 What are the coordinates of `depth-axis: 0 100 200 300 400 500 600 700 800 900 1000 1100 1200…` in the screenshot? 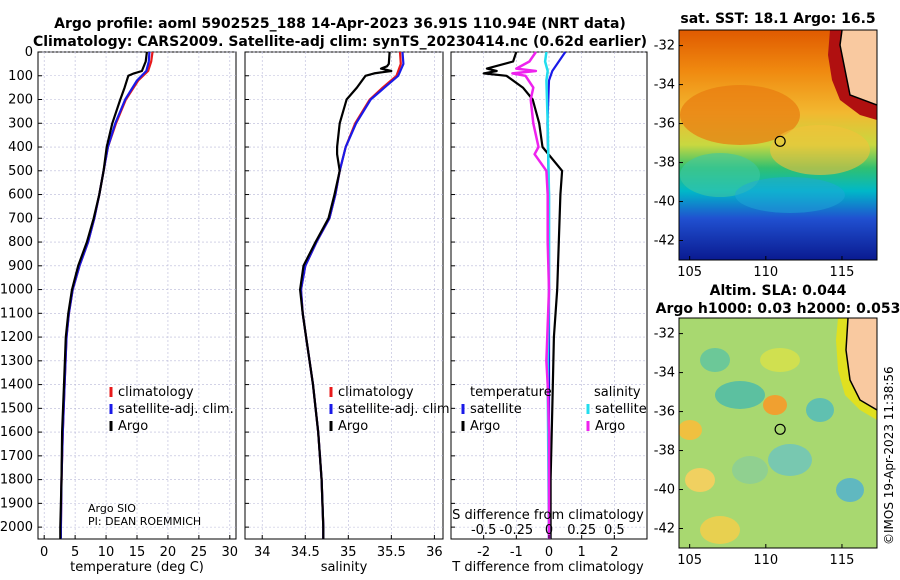 It's located at (16, 290).